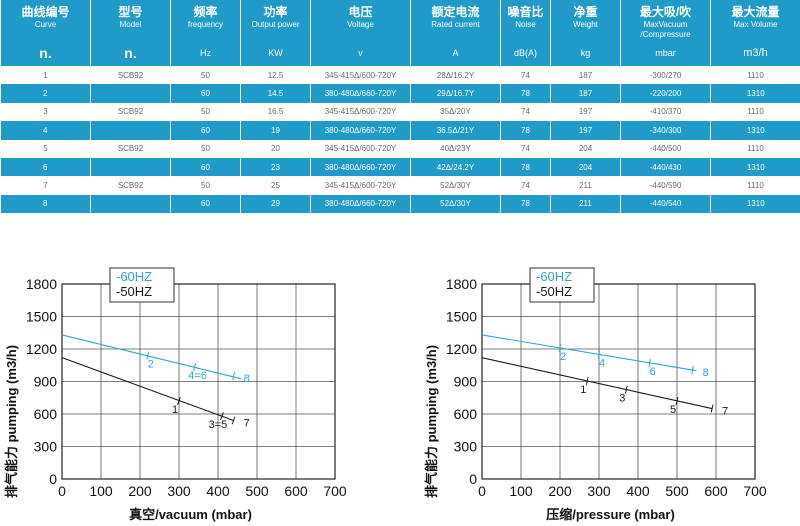  What do you see at coordinates (585, 148) in the screenshot?
I see `table-cell: 204` at bounding box center [585, 148].